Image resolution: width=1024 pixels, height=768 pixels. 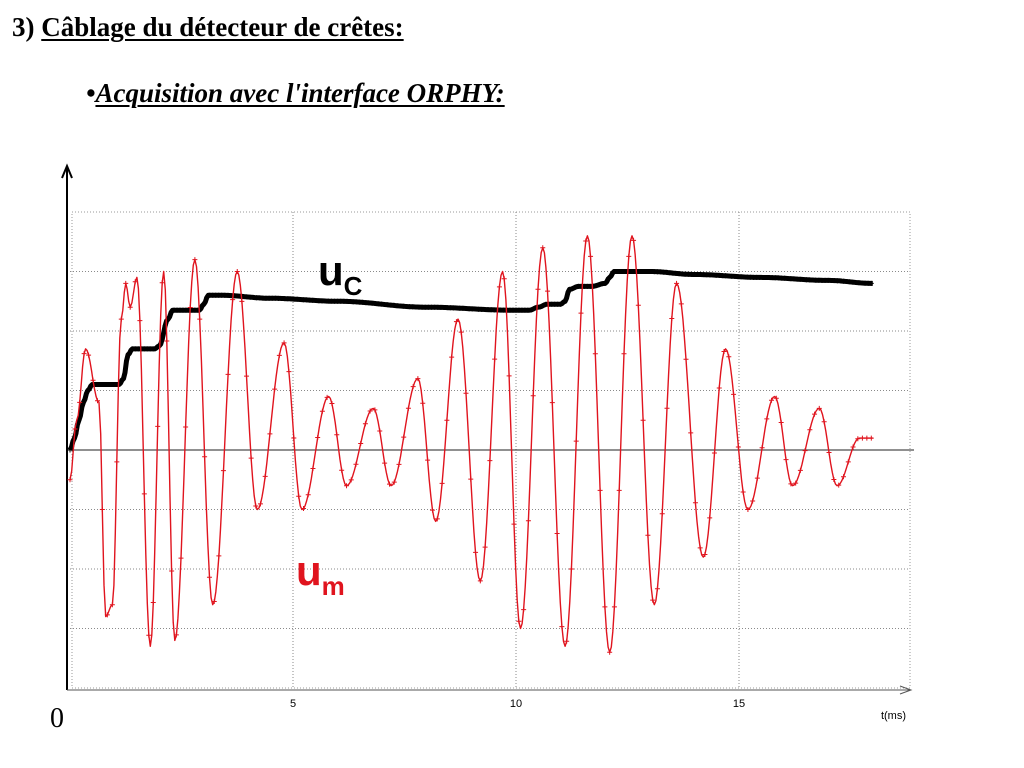 What do you see at coordinates (57, 718) in the screenshot?
I see `origin-label: 0` at bounding box center [57, 718].